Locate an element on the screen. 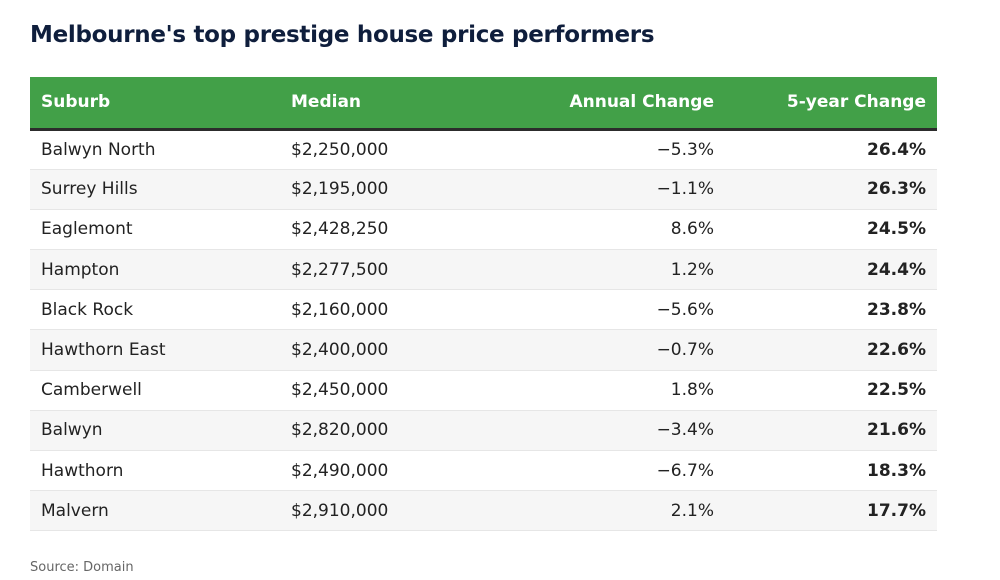 The width and height of the screenshot is (1000, 580). median-cell: $2,910,000 is located at coordinates (375, 511).